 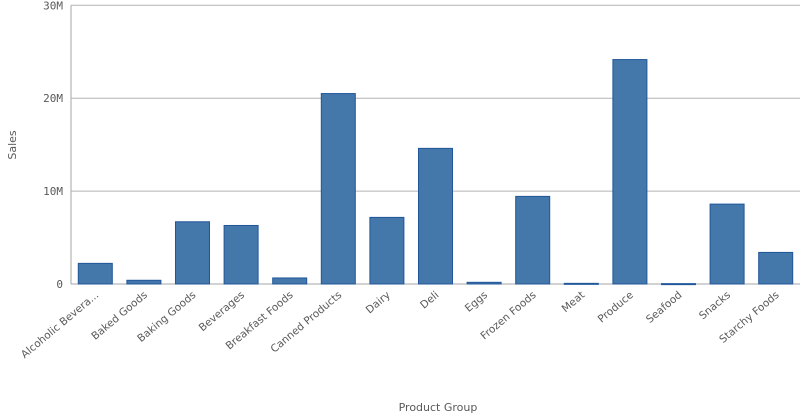 I want to click on x-axis-title: Product Group, so click(x=438, y=407).